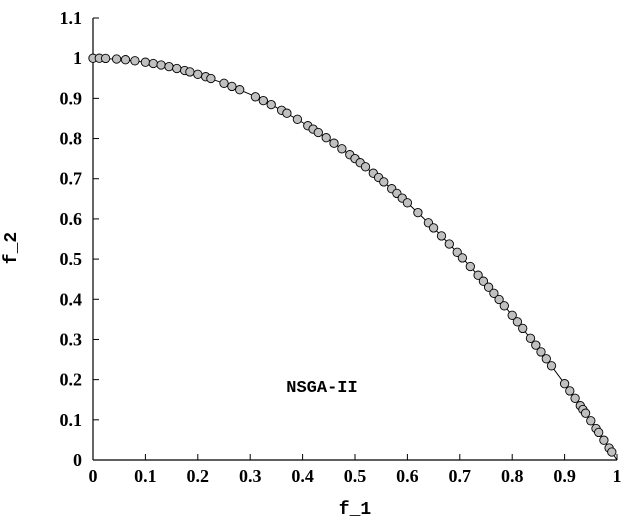 The width and height of the screenshot is (625, 519). Describe the element at coordinates (321, 388) in the screenshot. I see `algorithm-annotation: NSGA-II` at that location.